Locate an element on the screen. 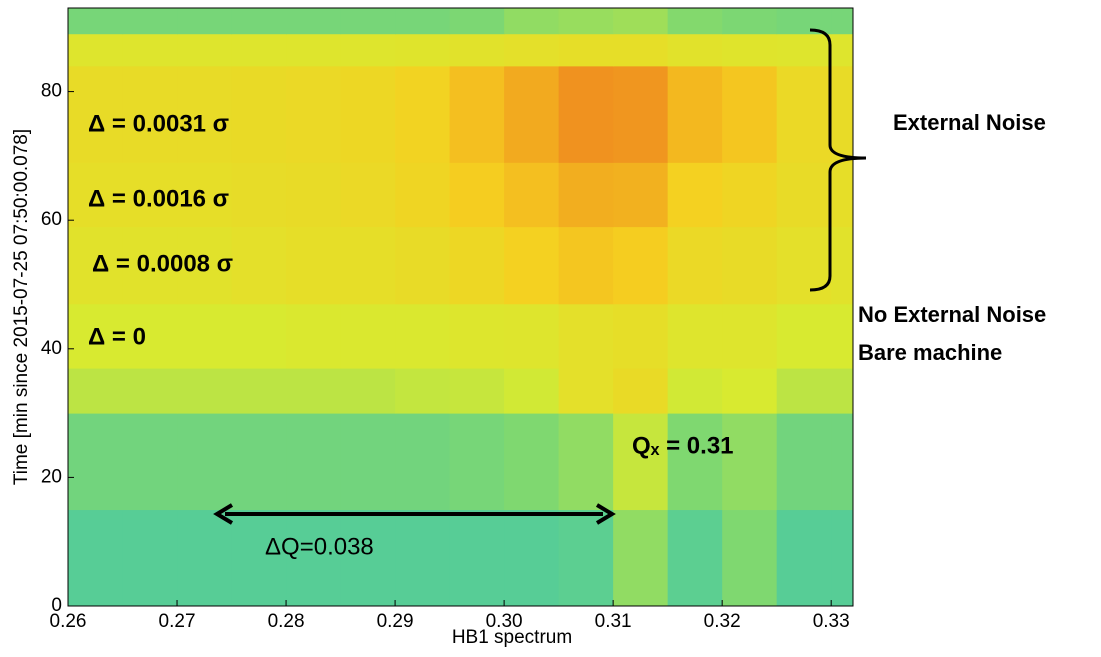  annotation: Δ = 0 is located at coordinates (117, 336).